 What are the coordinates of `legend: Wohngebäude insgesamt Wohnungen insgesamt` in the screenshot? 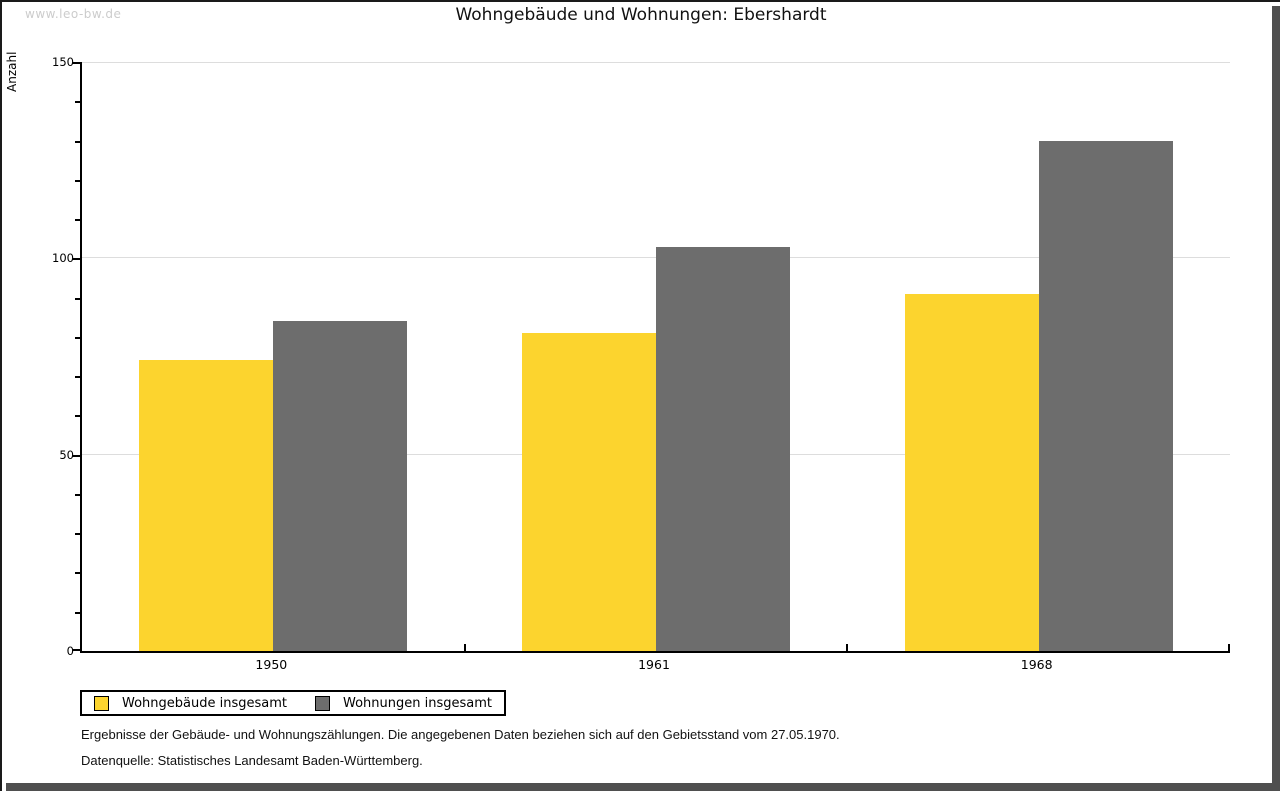 It's located at (293, 703).